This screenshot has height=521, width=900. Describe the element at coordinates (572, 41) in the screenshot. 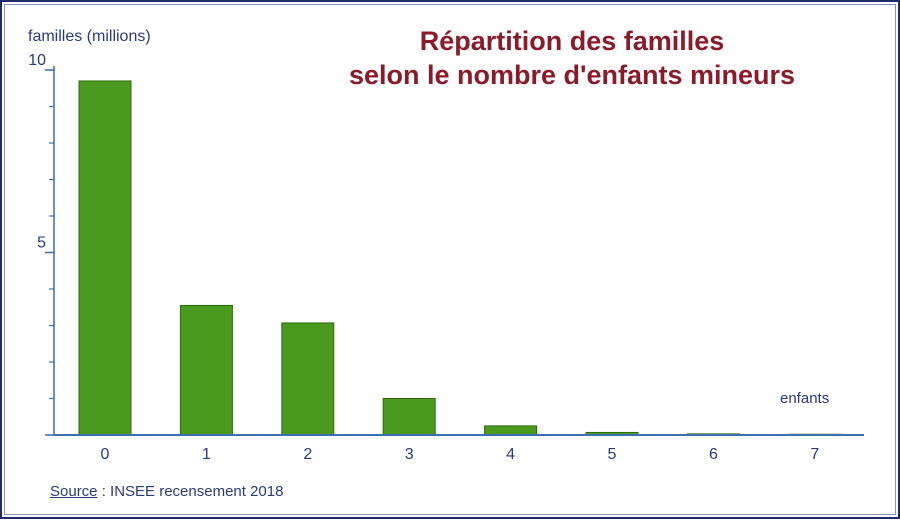

I see `chart-title-line-1: Répartition des familles` at that location.